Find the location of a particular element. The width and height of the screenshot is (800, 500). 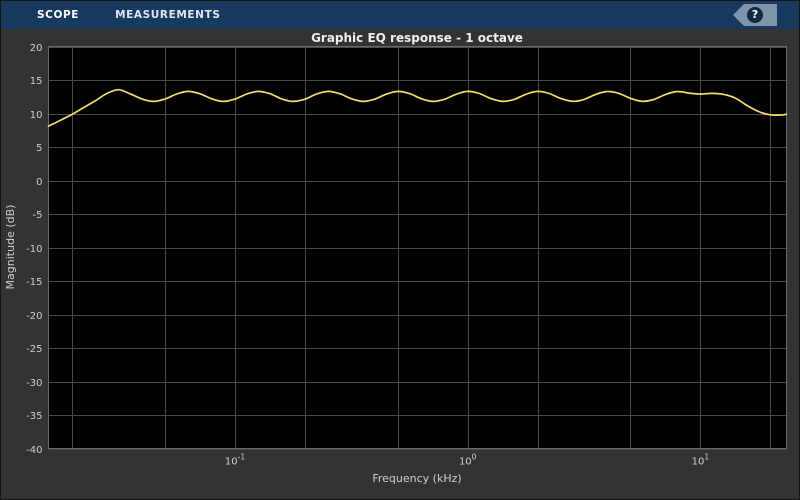

help-icon: ? is located at coordinates (755, 15).